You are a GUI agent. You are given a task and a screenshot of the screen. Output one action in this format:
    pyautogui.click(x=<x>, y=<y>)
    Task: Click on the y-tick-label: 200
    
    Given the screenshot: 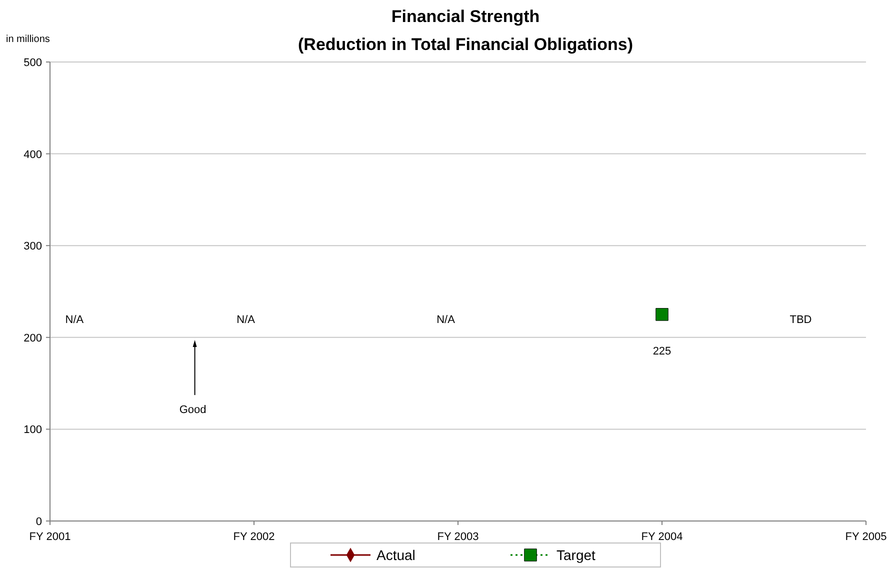 What is the action you would take?
    pyautogui.click(x=33, y=338)
    